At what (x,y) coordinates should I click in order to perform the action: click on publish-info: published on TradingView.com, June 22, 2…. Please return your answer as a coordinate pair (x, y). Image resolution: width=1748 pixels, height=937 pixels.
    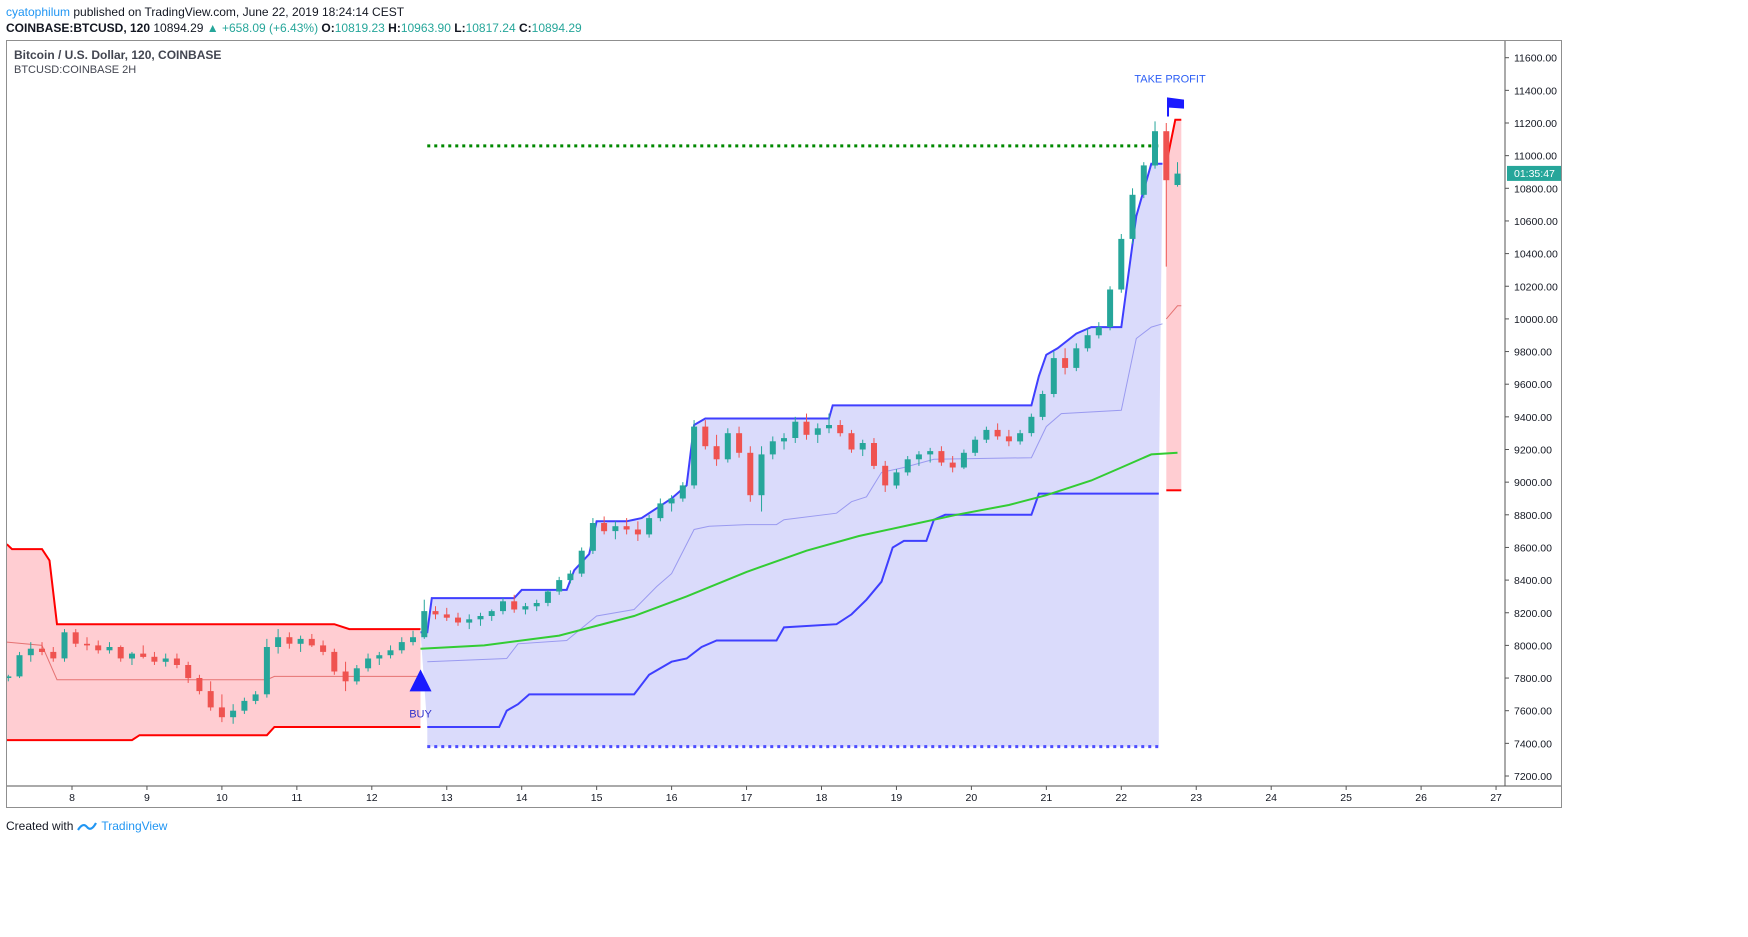
    Looking at the image, I should click on (237, 12).